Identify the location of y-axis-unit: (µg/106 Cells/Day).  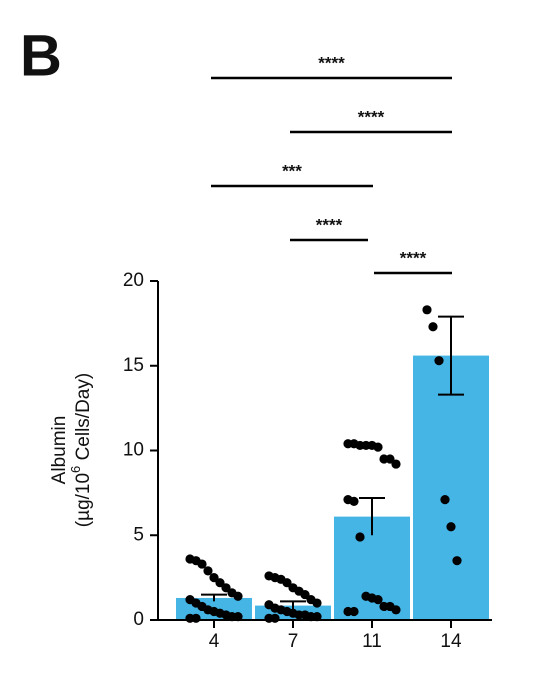
(81, 450).